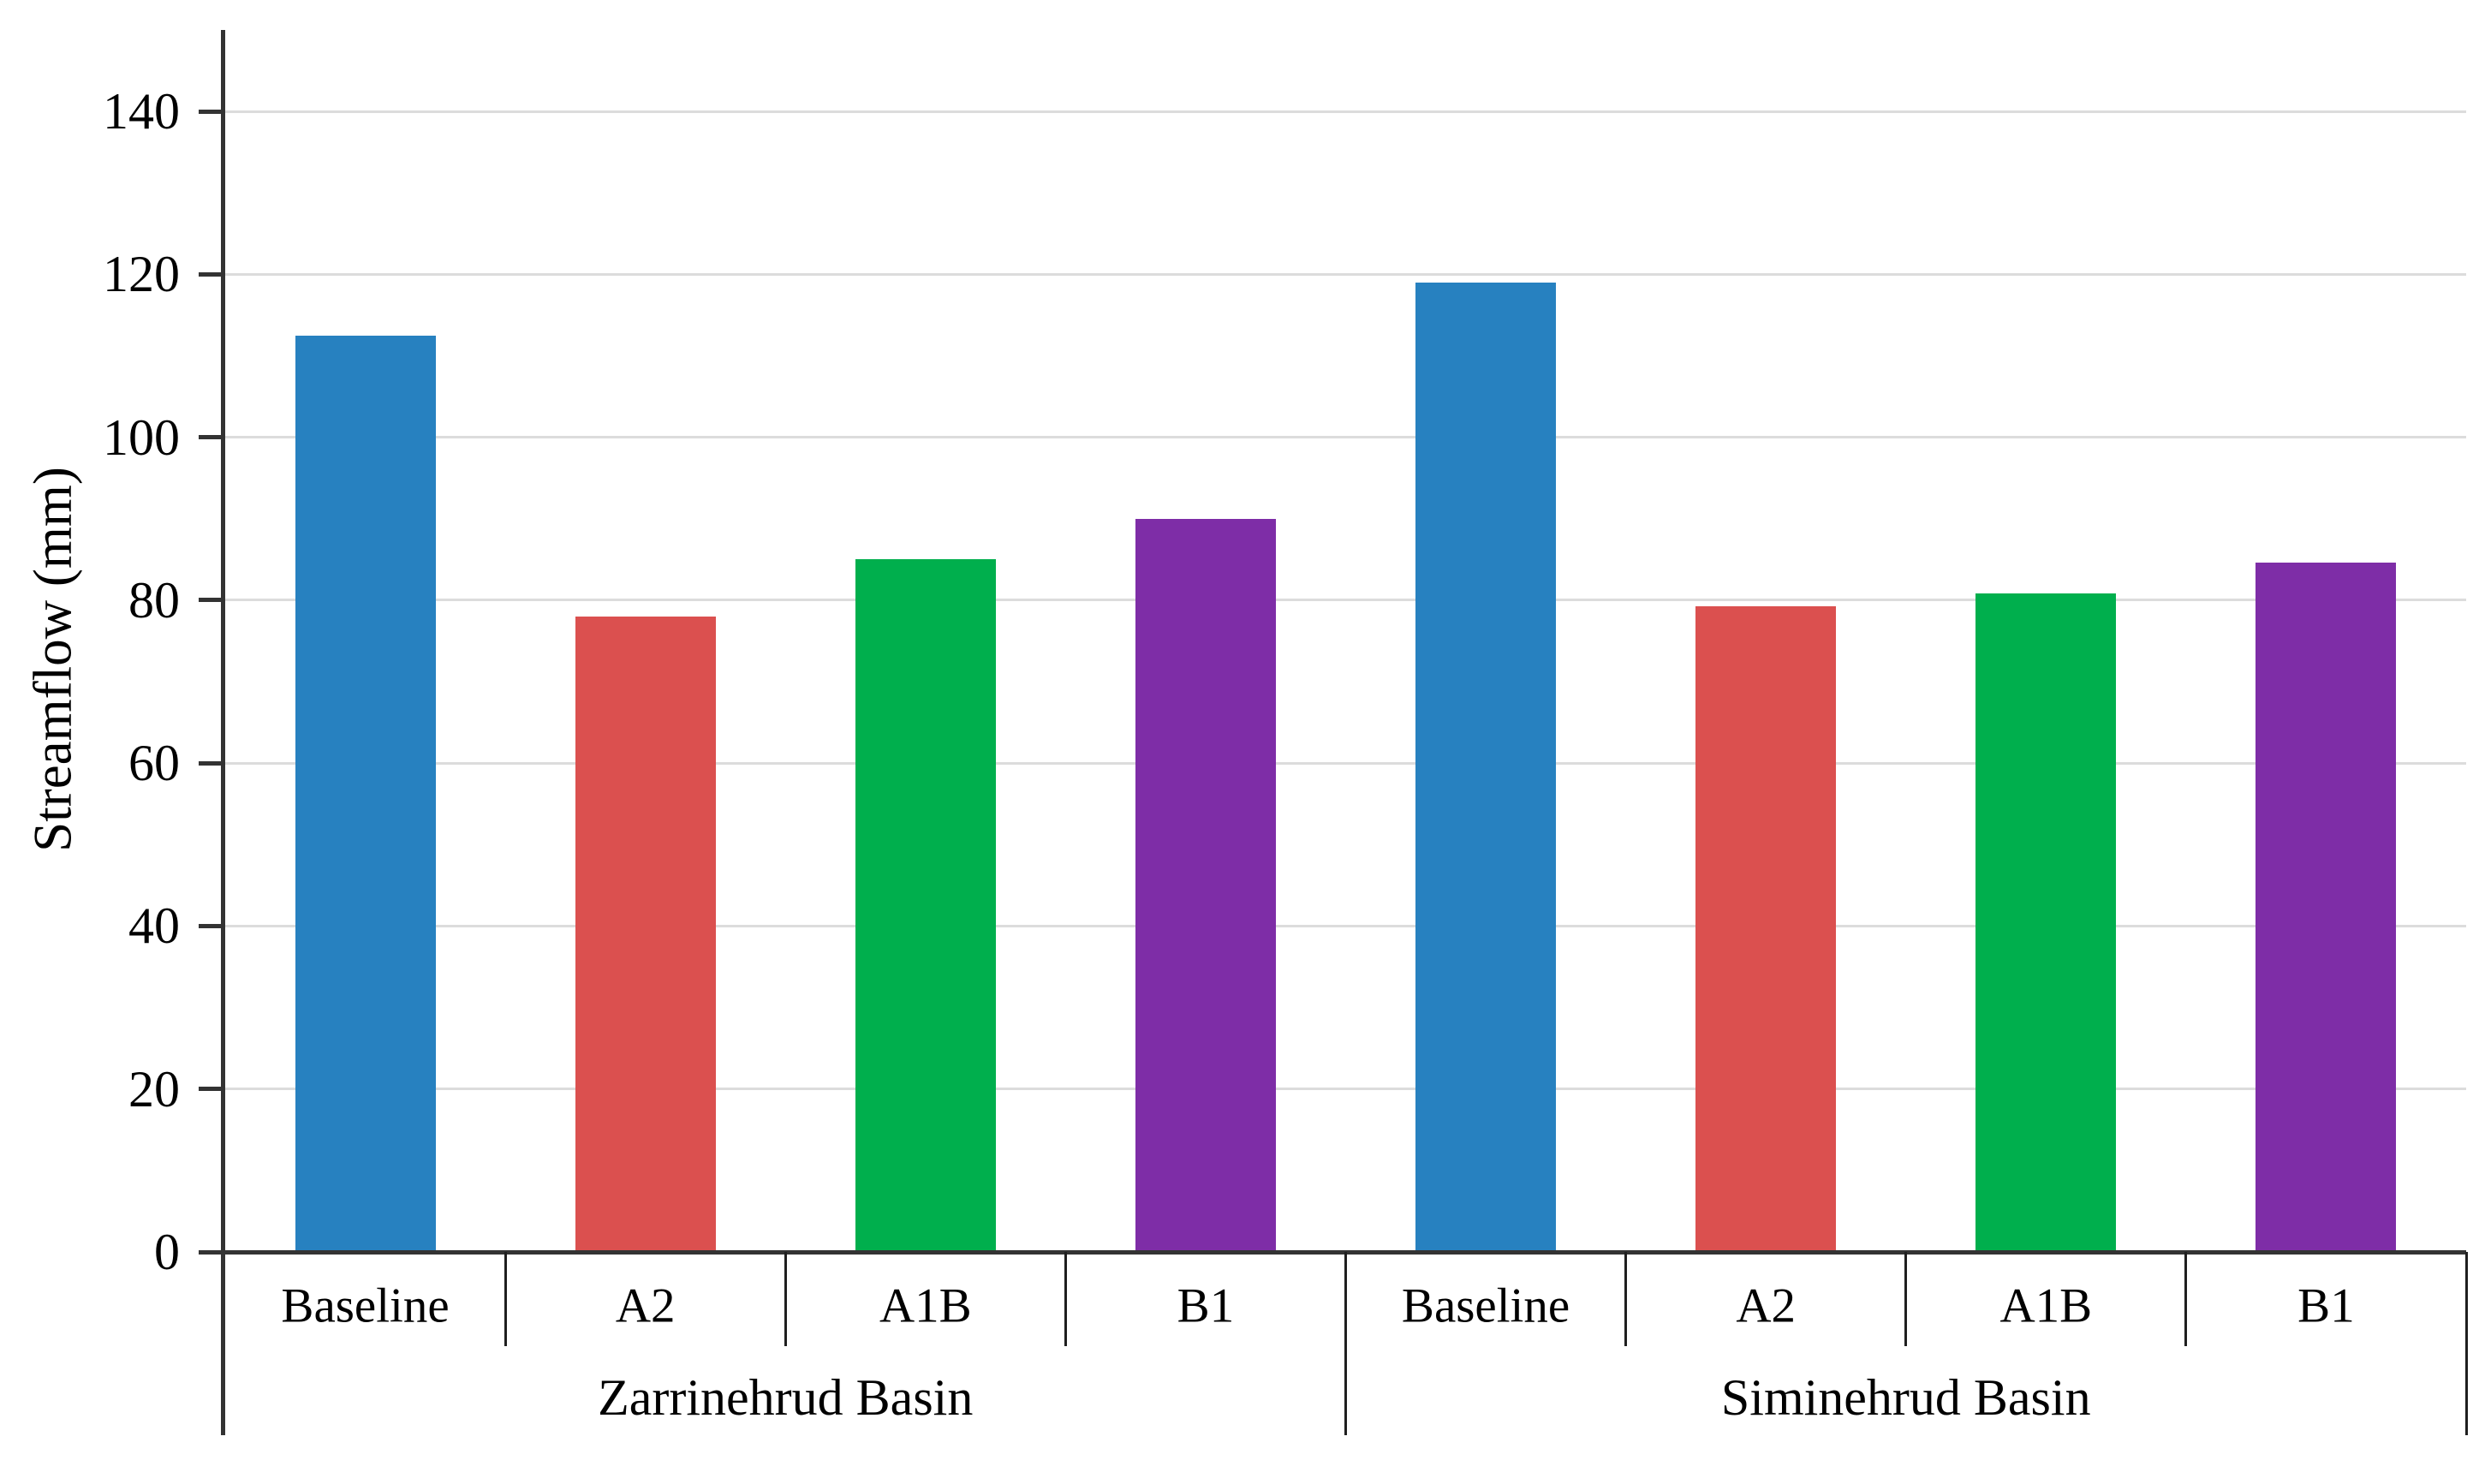 The image size is (2479, 1484). Describe the element at coordinates (2046, 1305) in the screenshot. I see `x-category-label-siminehrud-basin-a1b: A1B` at that location.